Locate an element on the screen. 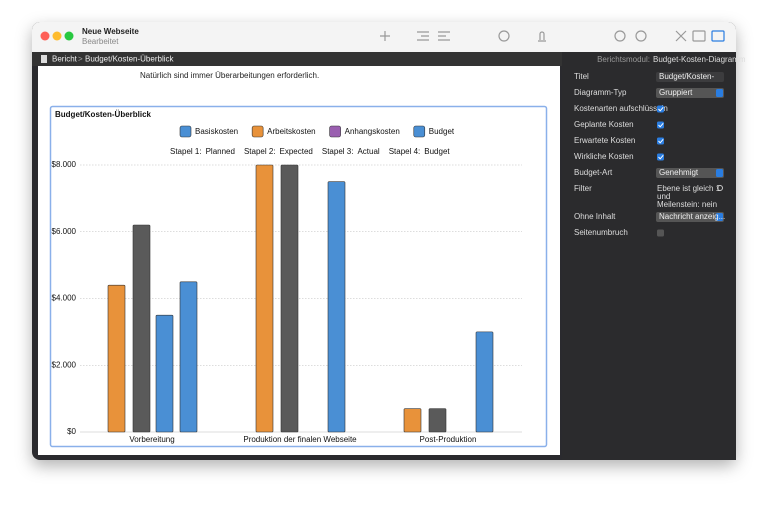 The image size is (768, 508). chart-title: Budget/Kosten-Überblick is located at coordinates (103, 114).